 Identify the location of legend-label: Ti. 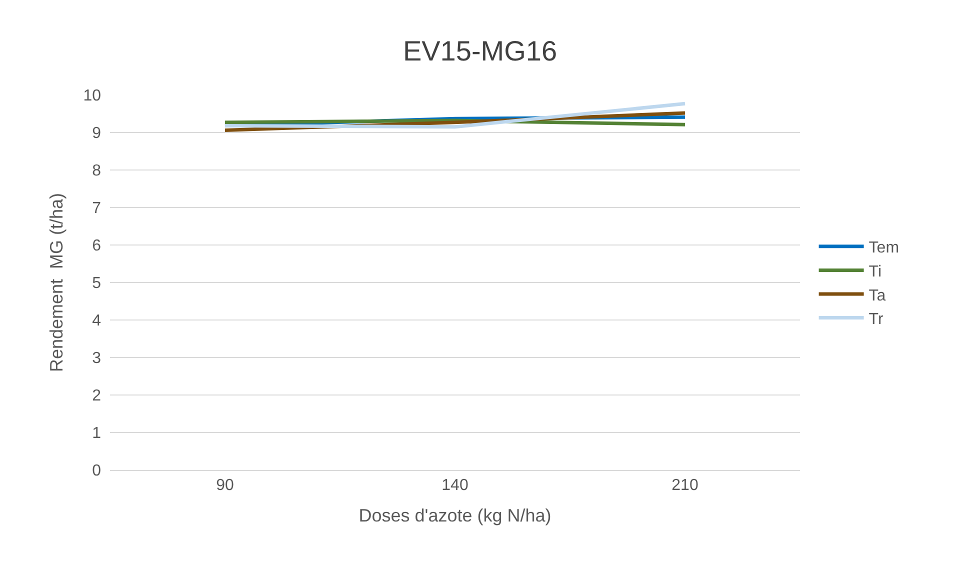
(875, 271).